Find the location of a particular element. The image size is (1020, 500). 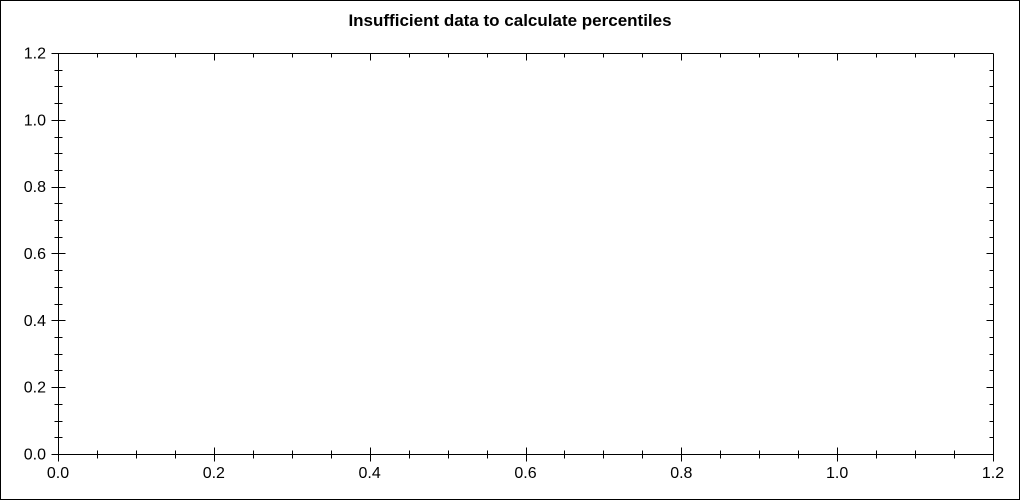

x-tick-label: 1.0 is located at coordinates (837, 473).